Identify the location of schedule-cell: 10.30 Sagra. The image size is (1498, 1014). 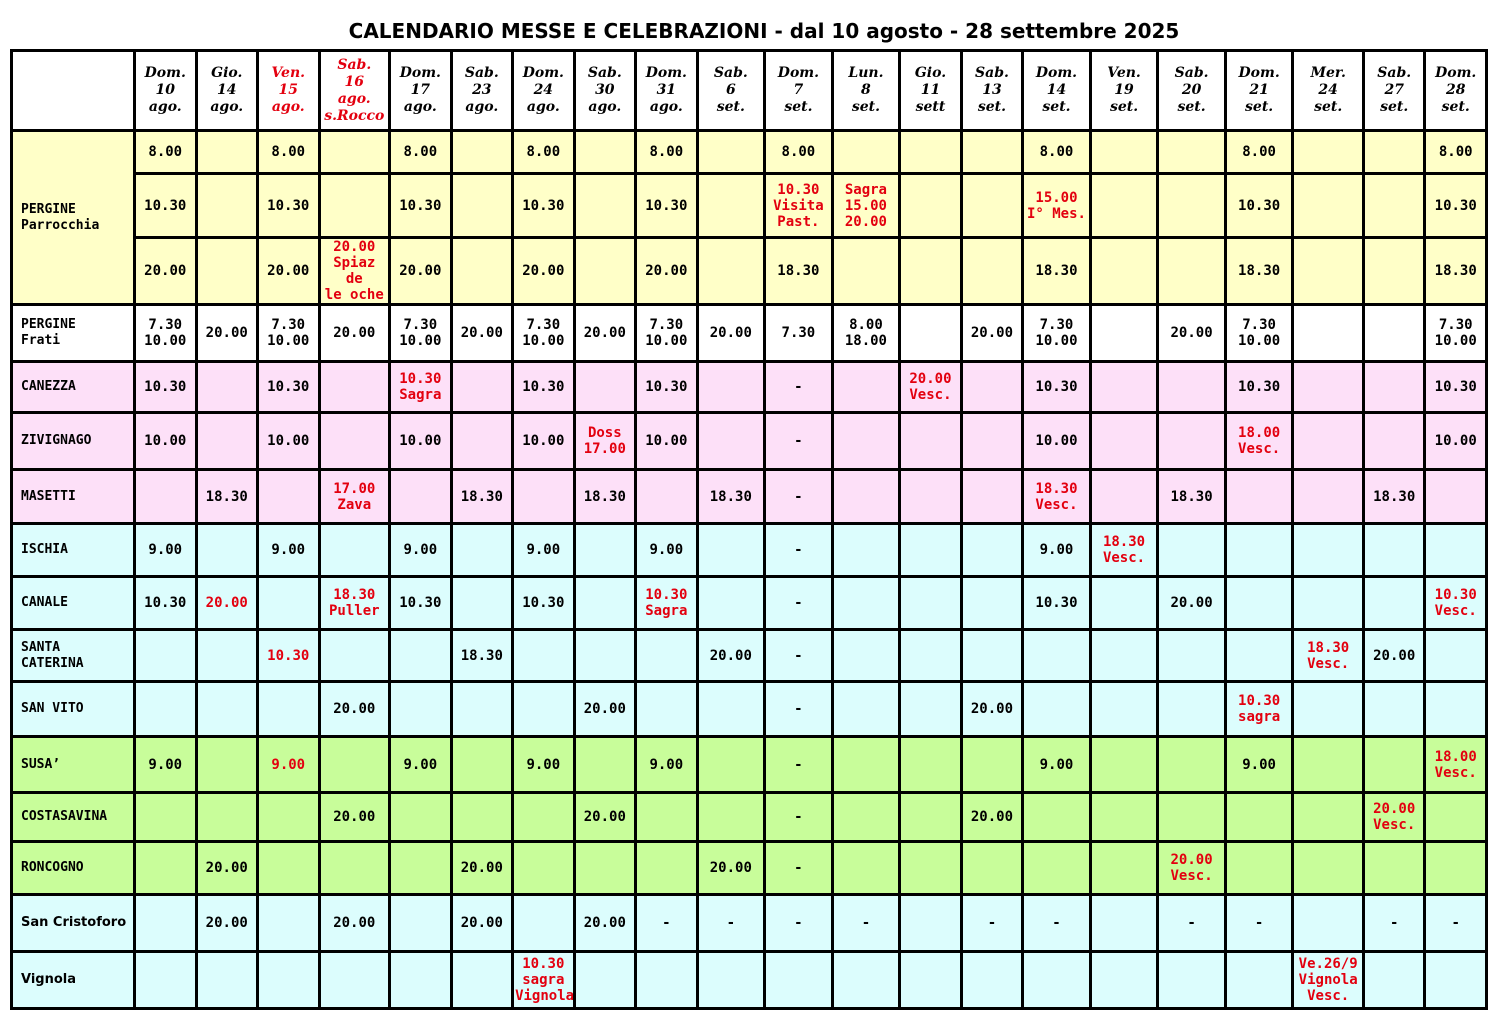
(666, 603).